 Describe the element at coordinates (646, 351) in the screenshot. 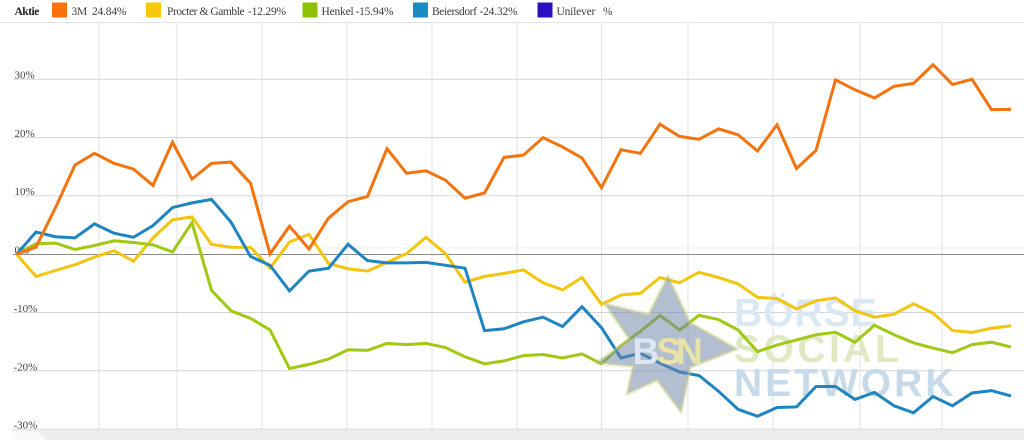

I see `svg-text: B` at that location.